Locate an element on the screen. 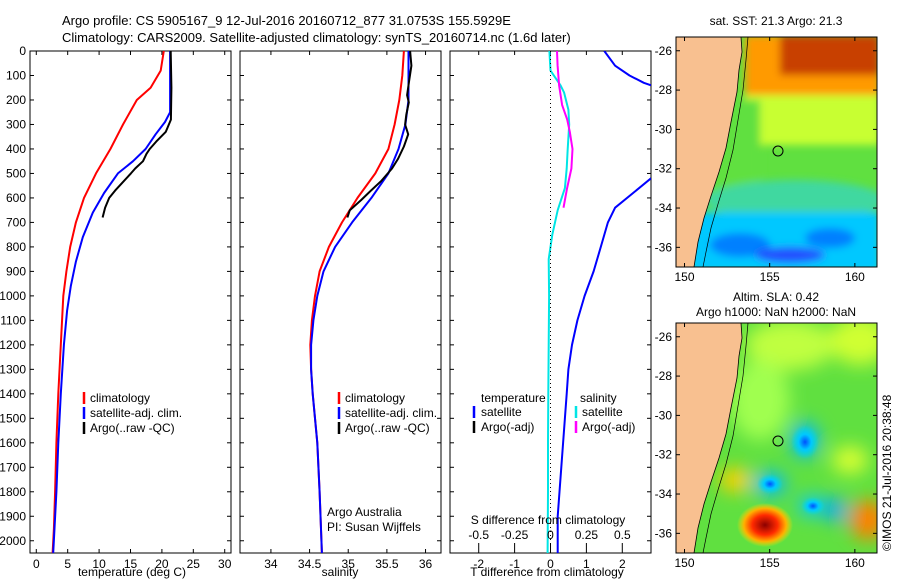  x-tick-label: -2 is located at coordinates (478, 564).